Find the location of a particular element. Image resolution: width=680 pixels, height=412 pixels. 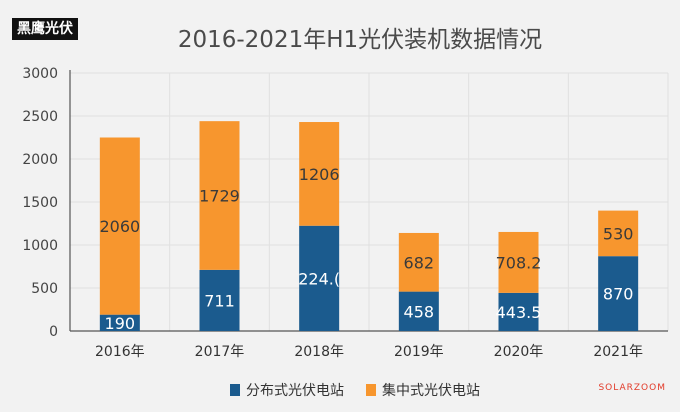

y-tick-label: 1000 is located at coordinates (40, 246).